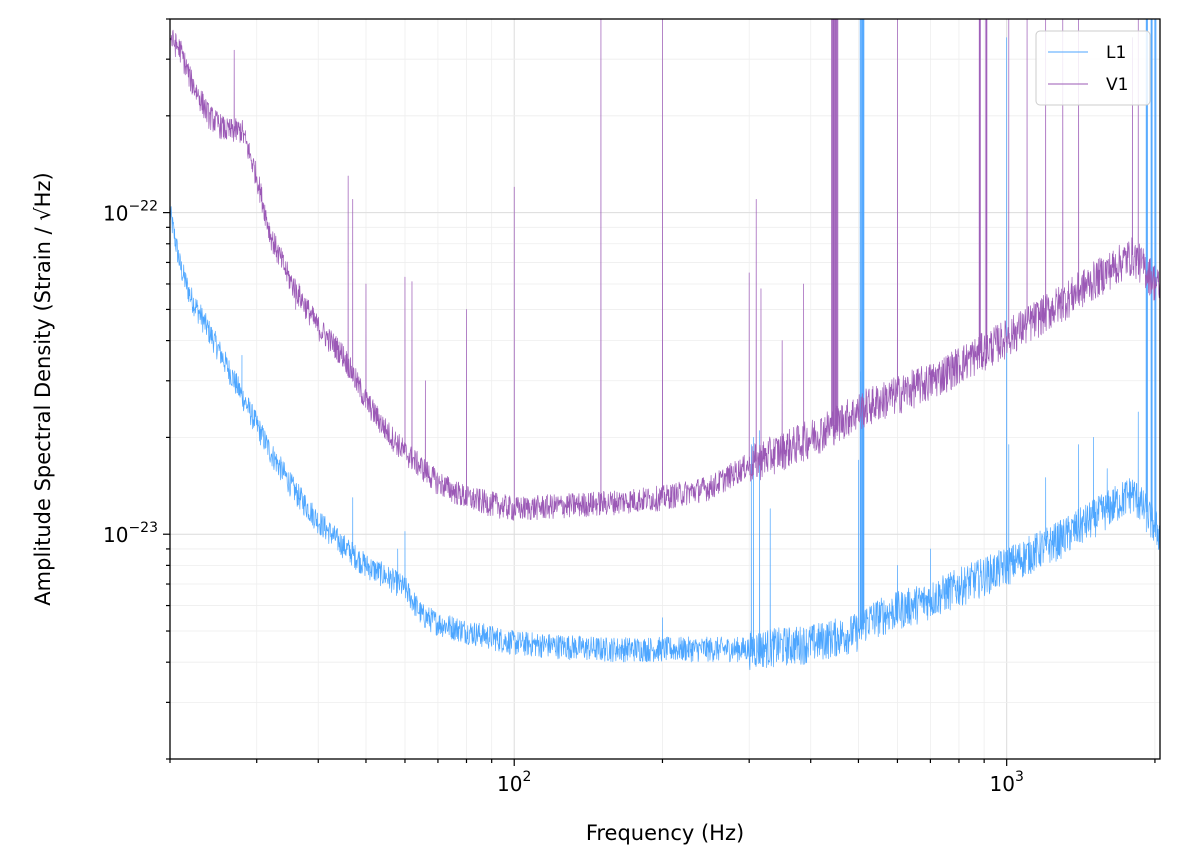 The height and width of the screenshot is (867, 1181). What do you see at coordinates (130, 212) in the screenshot?
I see `y-tick-label: 10−22` at bounding box center [130, 212].